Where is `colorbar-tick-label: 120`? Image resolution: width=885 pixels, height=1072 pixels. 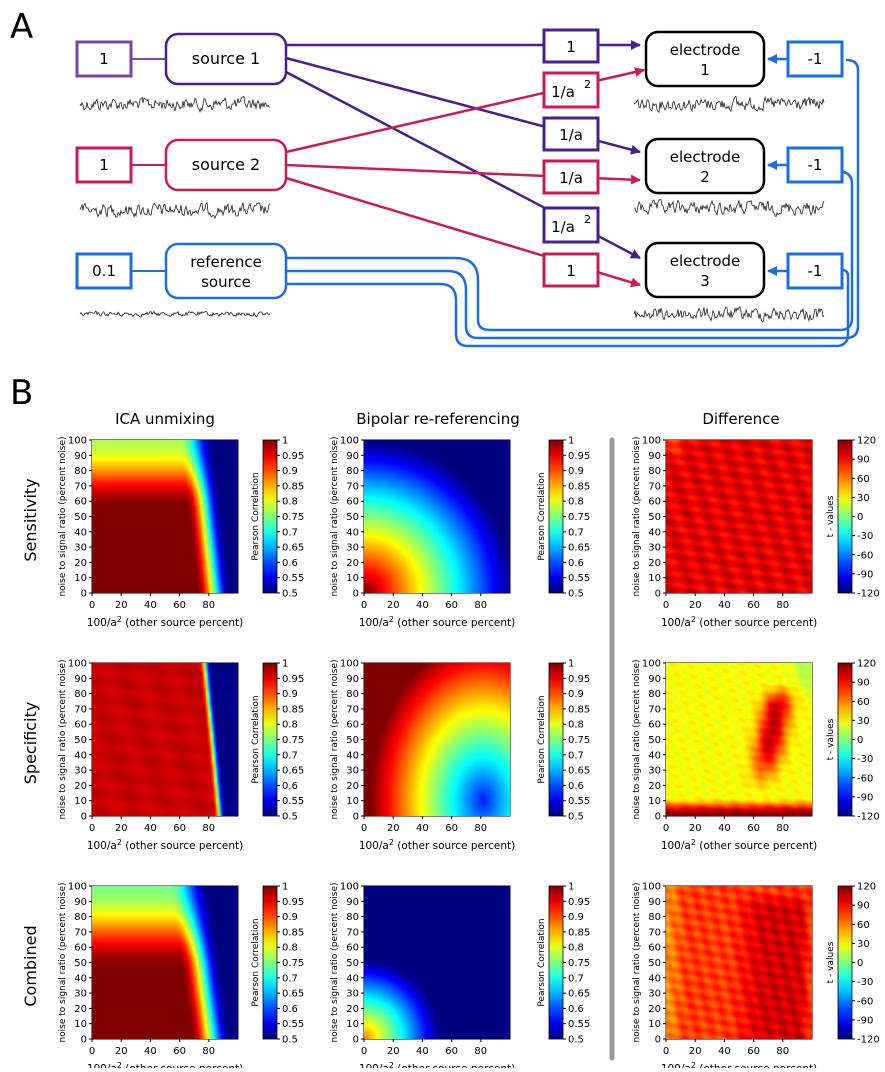 colorbar-tick-label: 120 is located at coordinates (866, 664).